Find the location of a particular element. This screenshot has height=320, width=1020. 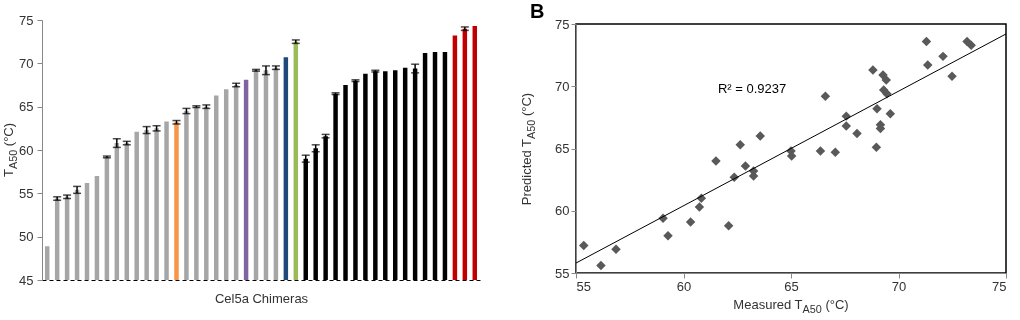

annotation: R² = 0.9237 is located at coordinates (752, 89).